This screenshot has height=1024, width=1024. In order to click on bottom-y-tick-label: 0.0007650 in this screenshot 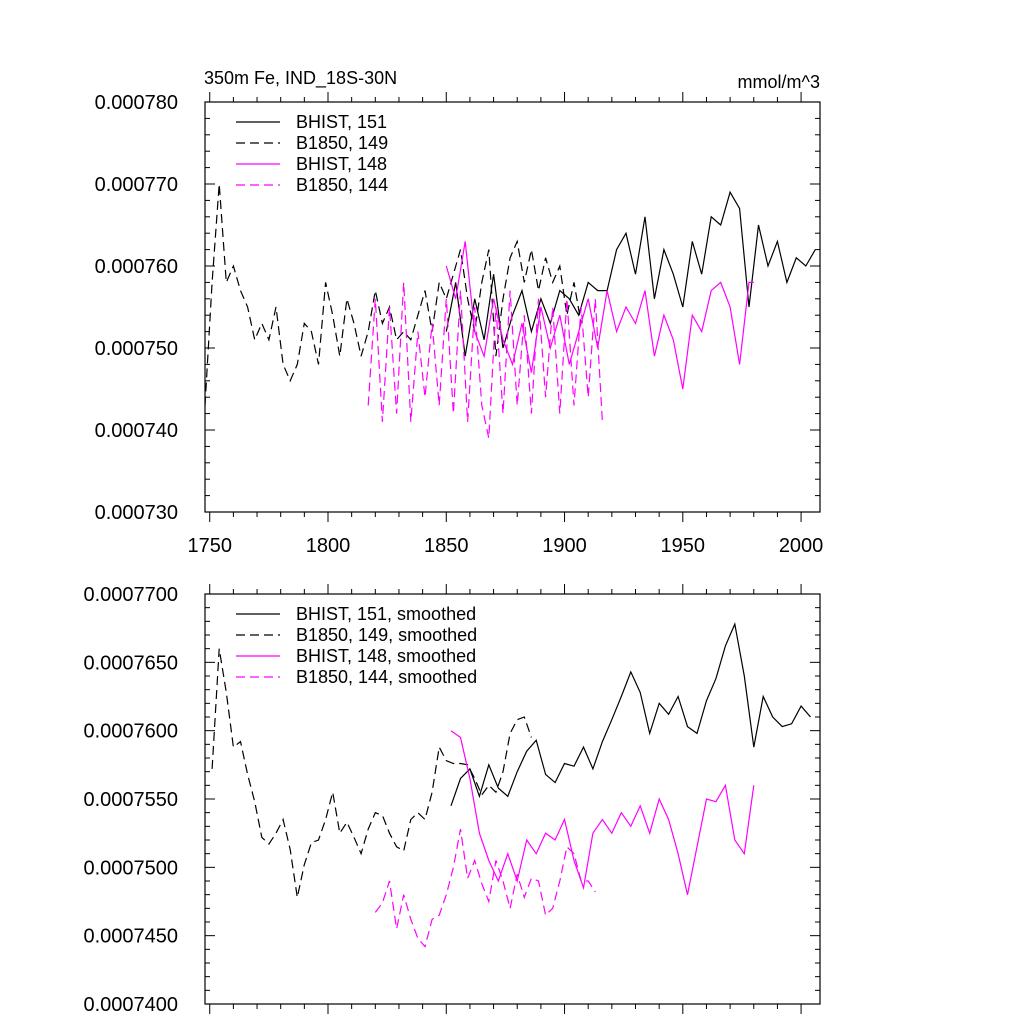, I will do `click(130, 663)`.